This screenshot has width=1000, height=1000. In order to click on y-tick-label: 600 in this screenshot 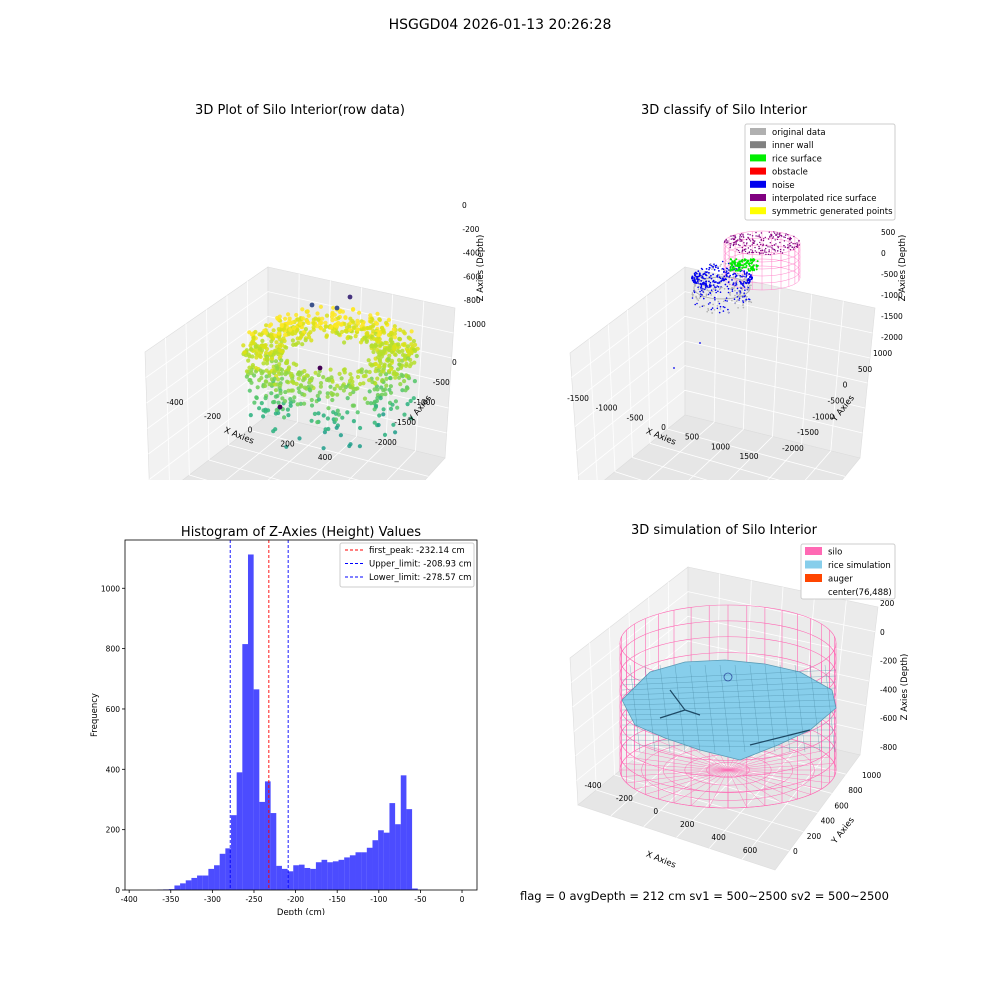, I will do `click(113, 709)`.